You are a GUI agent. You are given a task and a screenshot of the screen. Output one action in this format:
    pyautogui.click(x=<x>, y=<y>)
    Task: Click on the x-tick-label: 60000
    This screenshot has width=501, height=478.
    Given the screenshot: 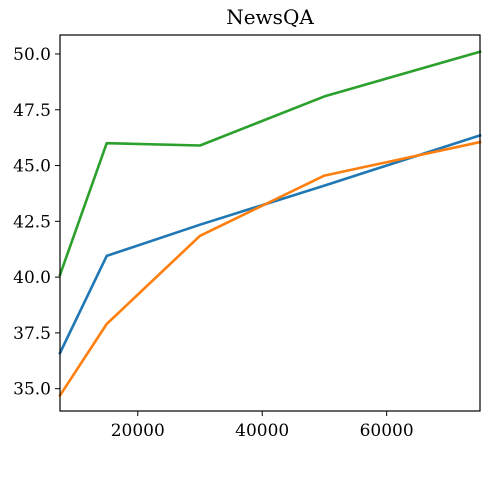 What is the action you would take?
    pyautogui.click(x=387, y=431)
    